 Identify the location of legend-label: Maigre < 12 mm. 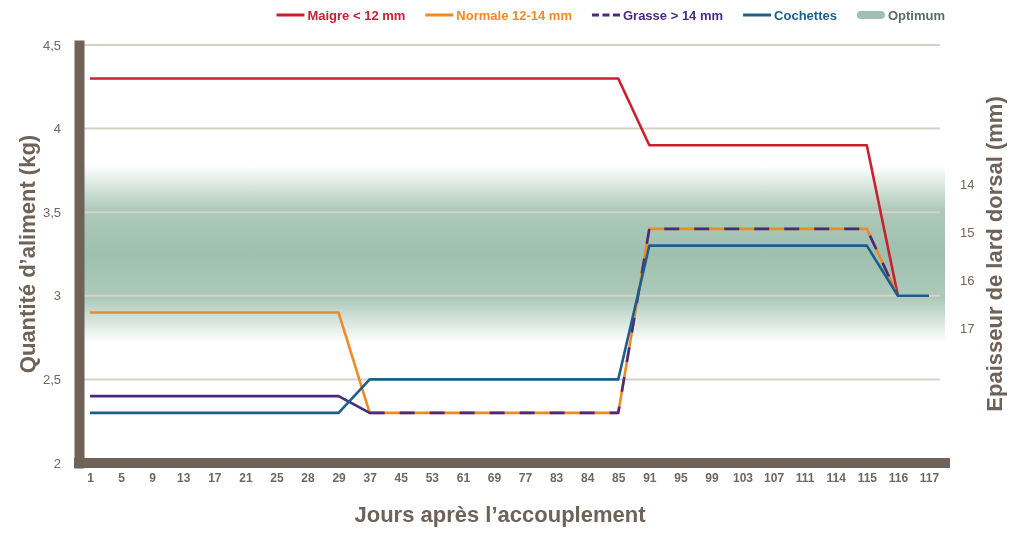
(356, 15).